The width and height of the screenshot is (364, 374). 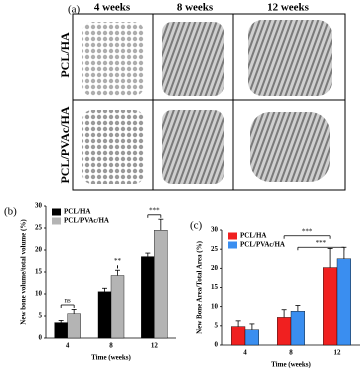 What do you see at coordinates (118, 261) in the screenshot?
I see `significance-label: **` at bounding box center [118, 261].